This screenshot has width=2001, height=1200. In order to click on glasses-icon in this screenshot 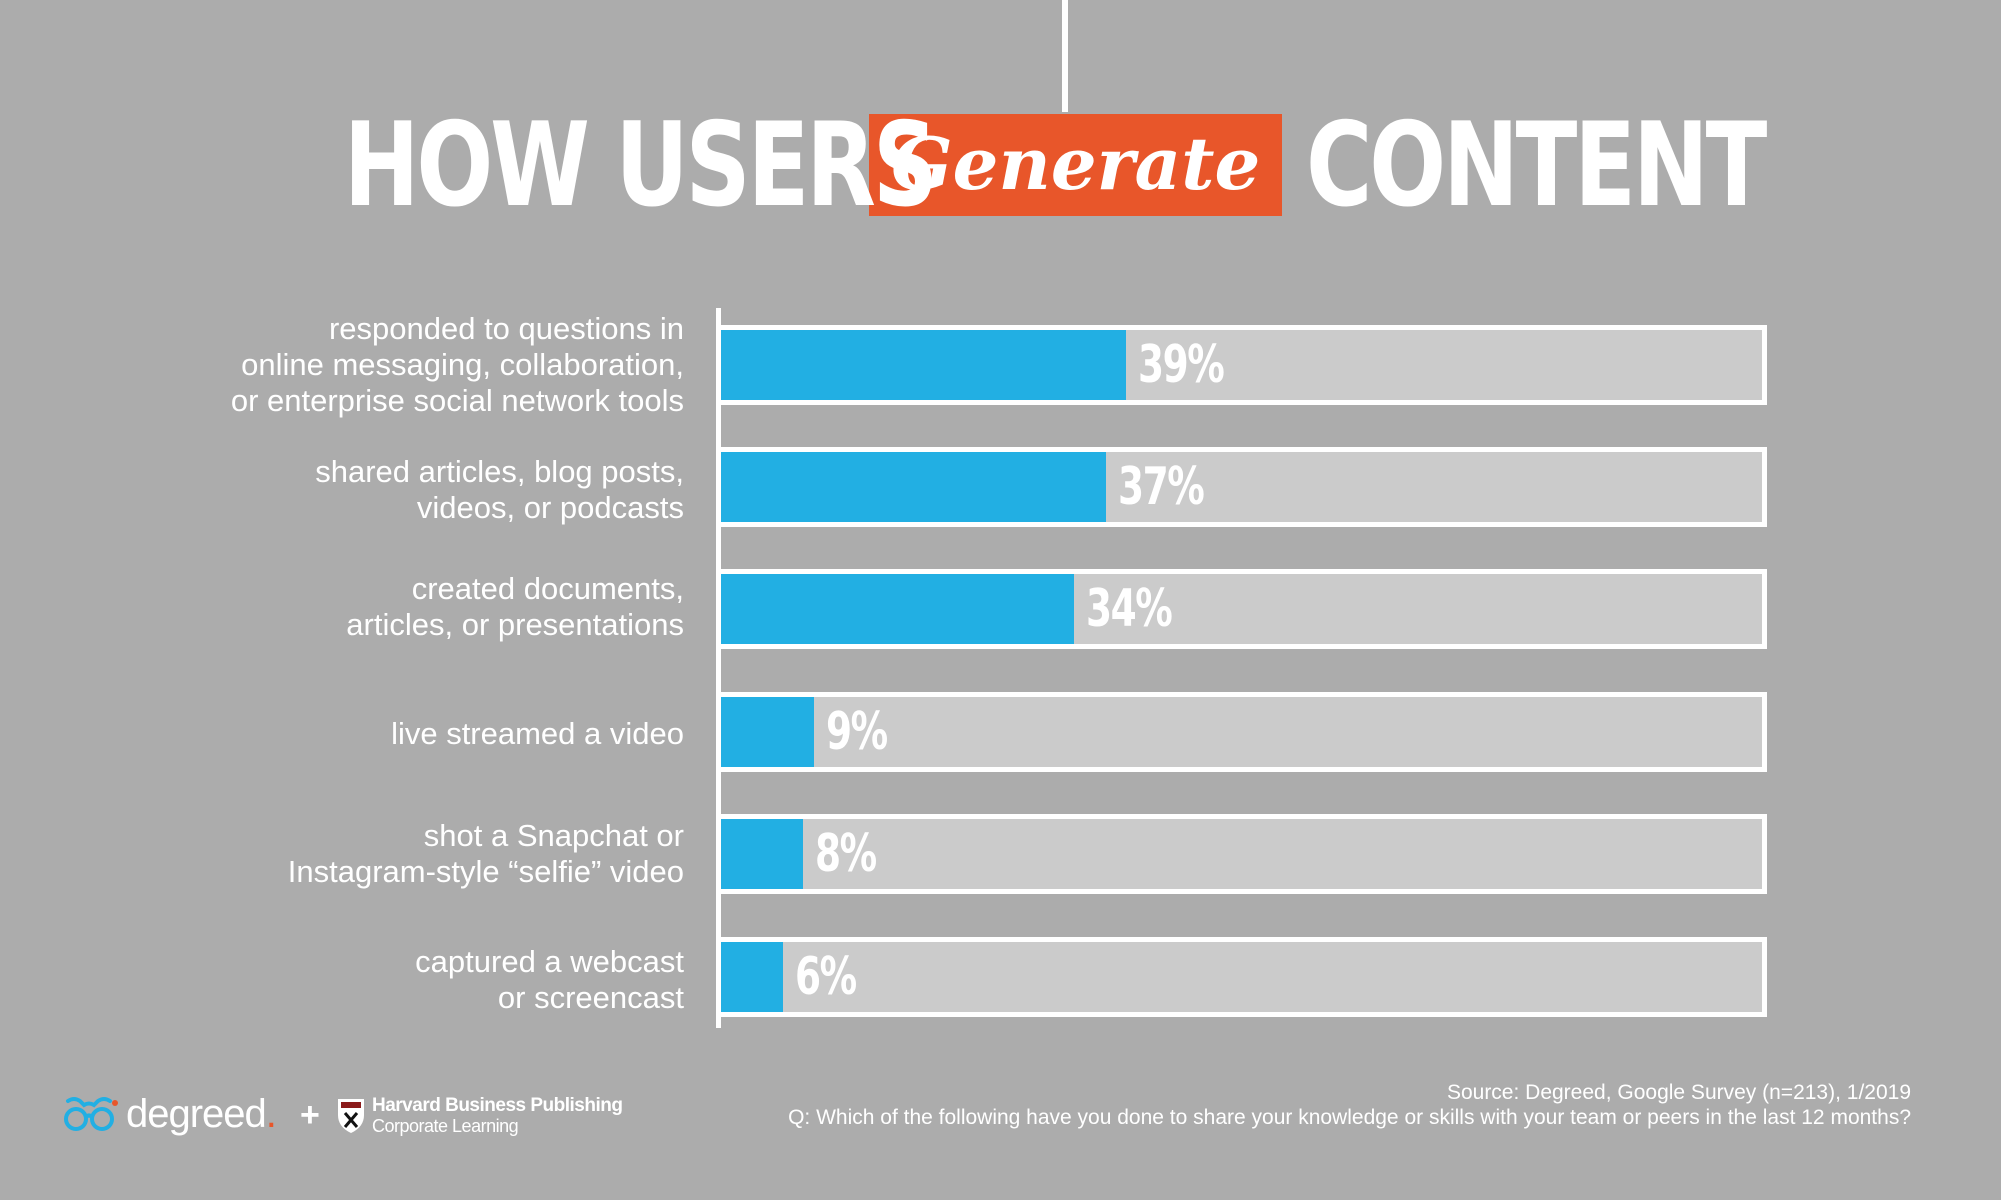, I will do `click(91, 1113)`.